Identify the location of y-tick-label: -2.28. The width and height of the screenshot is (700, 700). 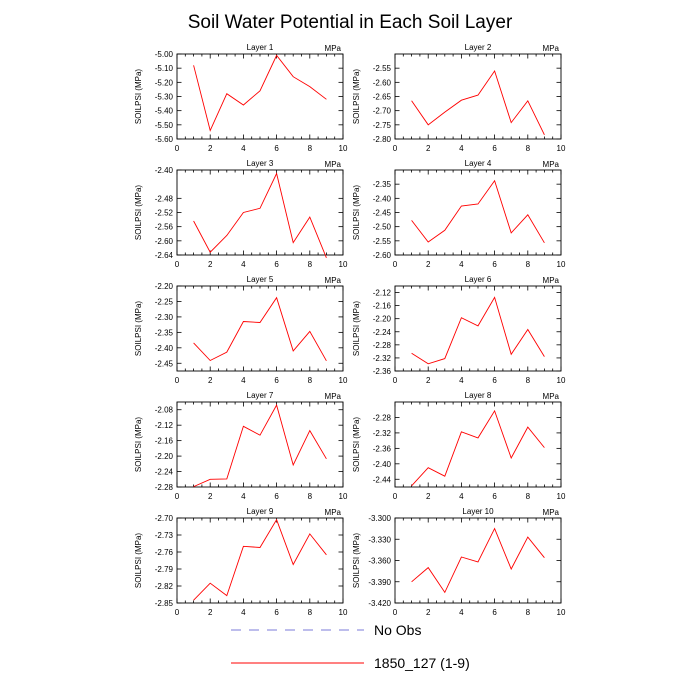
(382, 417).